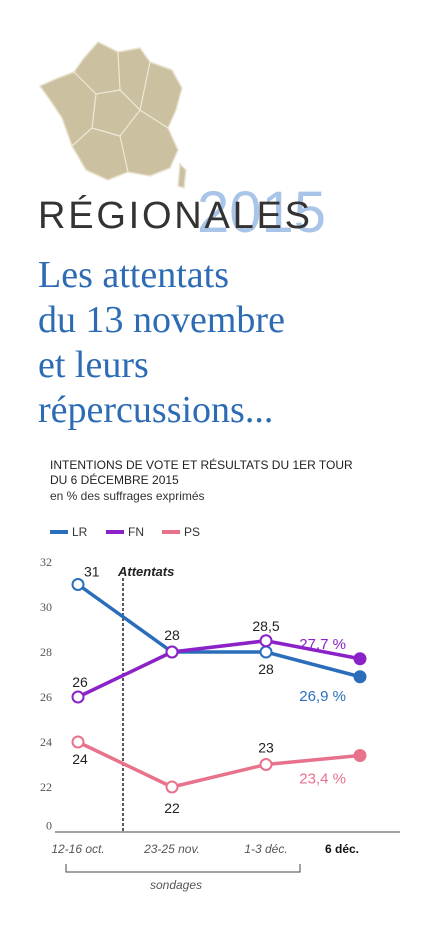  What do you see at coordinates (322, 644) in the screenshot?
I see `value-label: 27,7 %` at bounding box center [322, 644].